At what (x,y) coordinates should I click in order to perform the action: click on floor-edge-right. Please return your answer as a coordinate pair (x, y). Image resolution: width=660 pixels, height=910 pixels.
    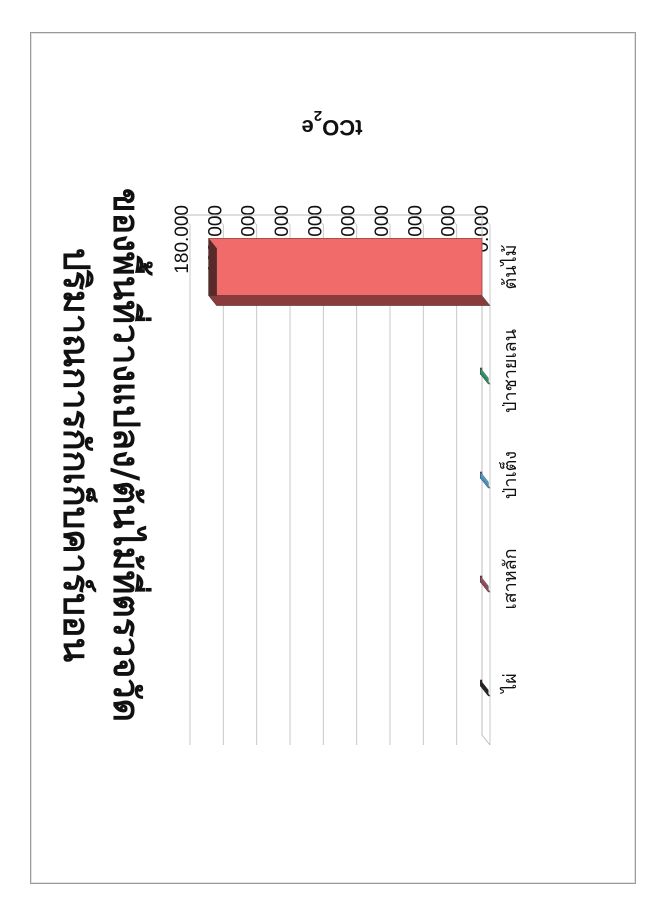
    Looking at the image, I should click on (486, 740).